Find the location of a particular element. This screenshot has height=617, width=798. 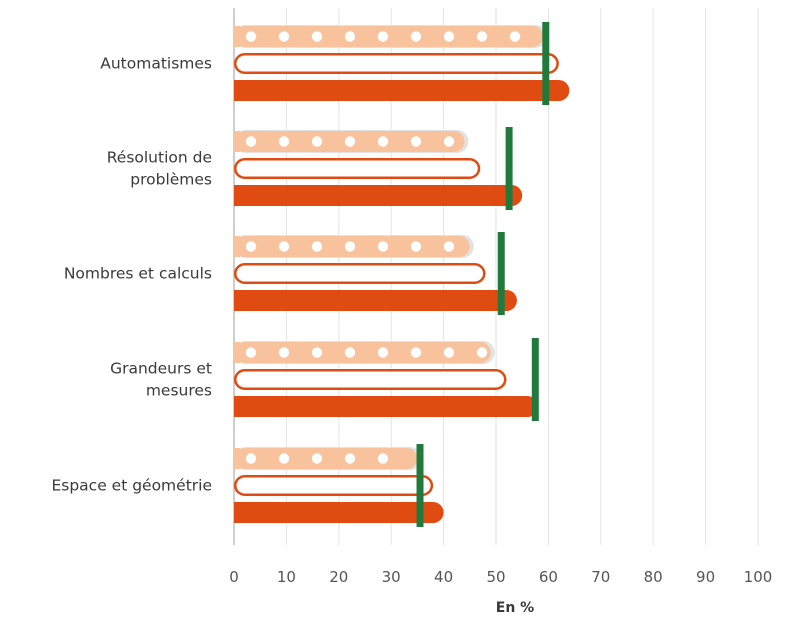

x-tick-label: 0 is located at coordinates (234, 577).